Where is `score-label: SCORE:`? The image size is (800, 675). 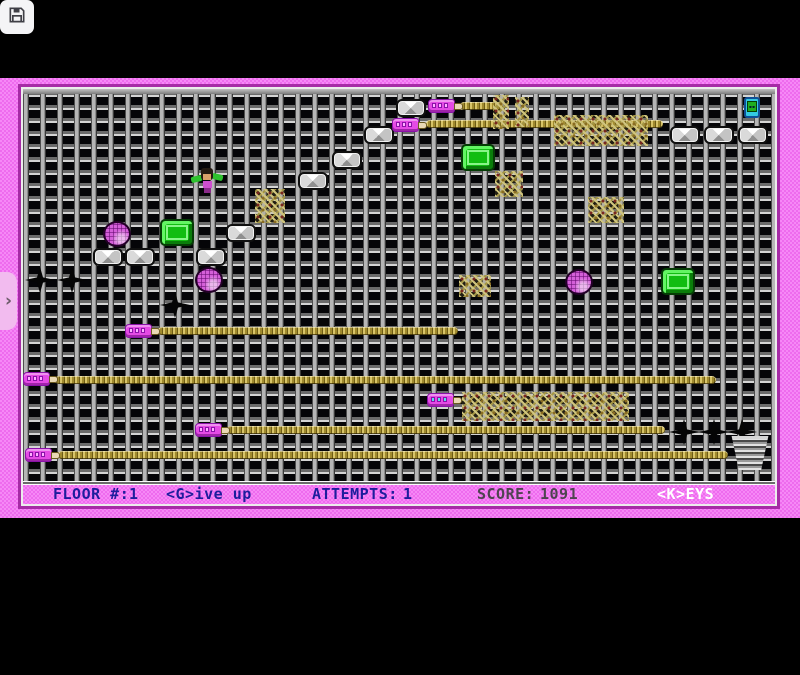
score-label: SCORE: is located at coordinates (506, 494).